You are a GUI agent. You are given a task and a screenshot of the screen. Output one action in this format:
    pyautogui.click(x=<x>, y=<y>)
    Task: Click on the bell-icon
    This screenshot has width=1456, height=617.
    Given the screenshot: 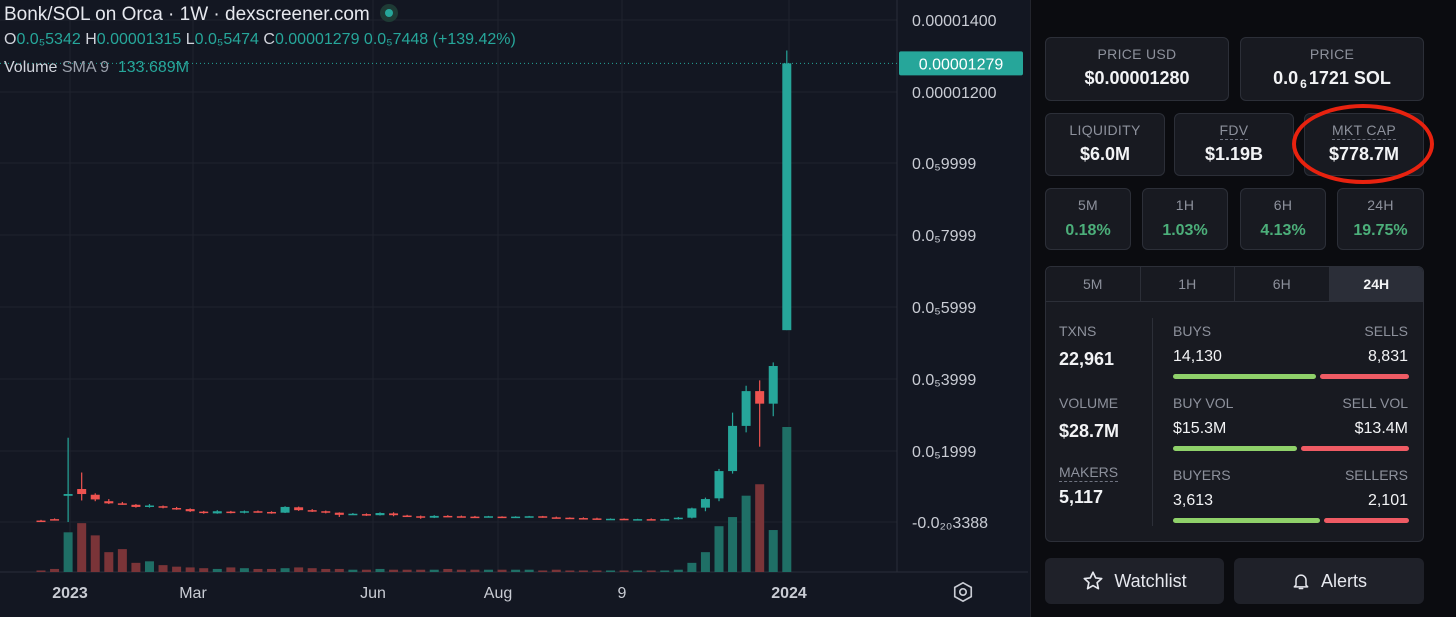 What is the action you would take?
    pyautogui.click(x=1301, y=582)
    